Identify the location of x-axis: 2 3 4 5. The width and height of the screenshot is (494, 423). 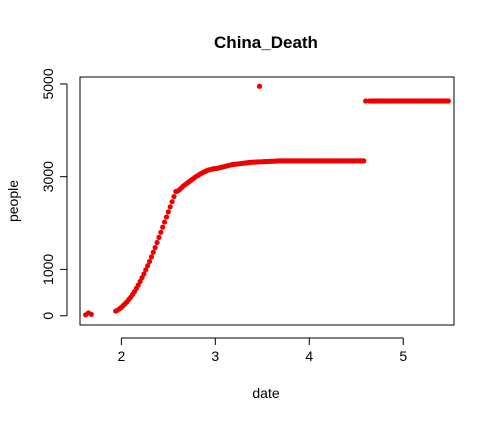
(262, 350).